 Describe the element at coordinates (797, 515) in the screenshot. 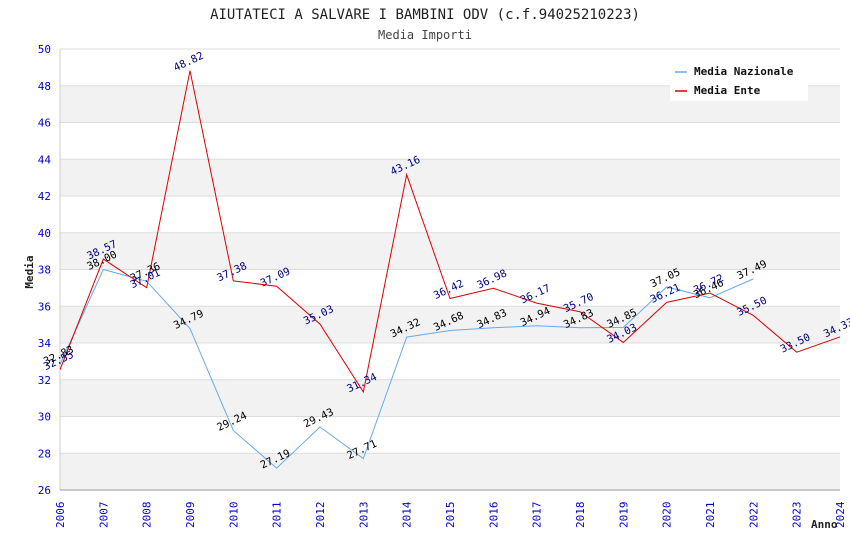

I see `x-tick-label: 2023` at that location.